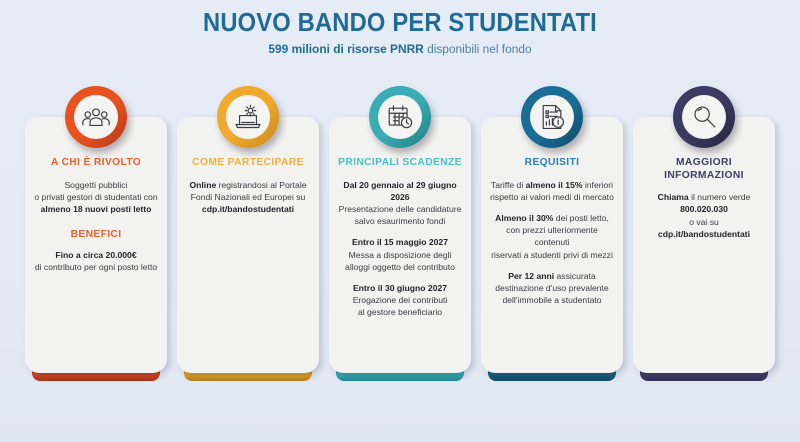  What do you see at coordinates (346, 49) in the screenshot?
I see `subtitle-highlight: 599 milioni di risorse PNRR` at bounding box center [346, 49].